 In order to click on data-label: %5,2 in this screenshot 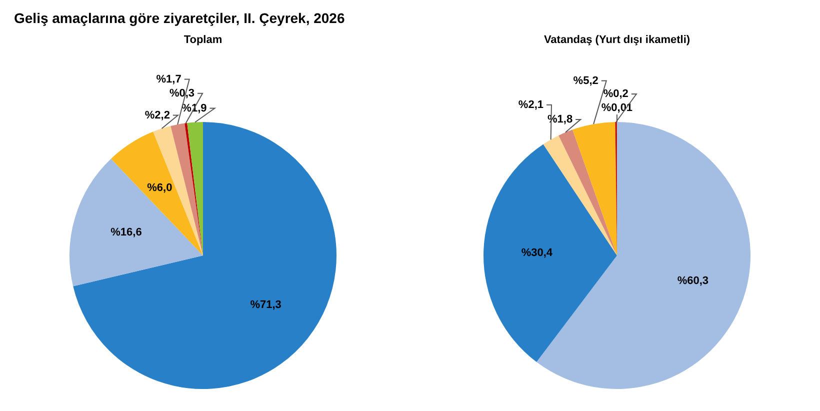, I will do `click(585, 80)`.